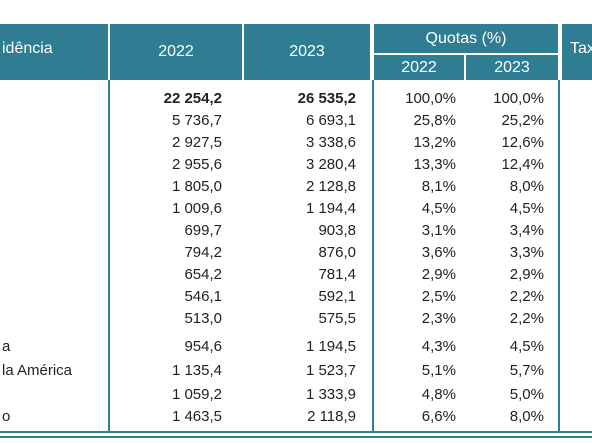 Image resolution: width=592 pixels, height=444 pixels. I want to click on quota-2022: 5,1%, so click(438, 370).